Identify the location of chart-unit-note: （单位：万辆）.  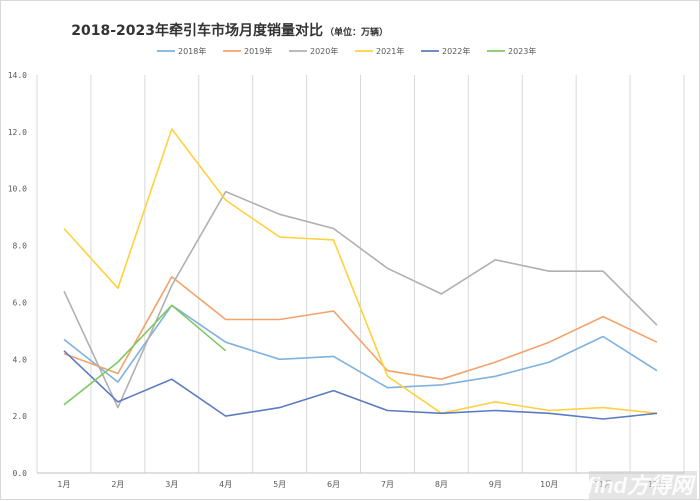
(356, 32).